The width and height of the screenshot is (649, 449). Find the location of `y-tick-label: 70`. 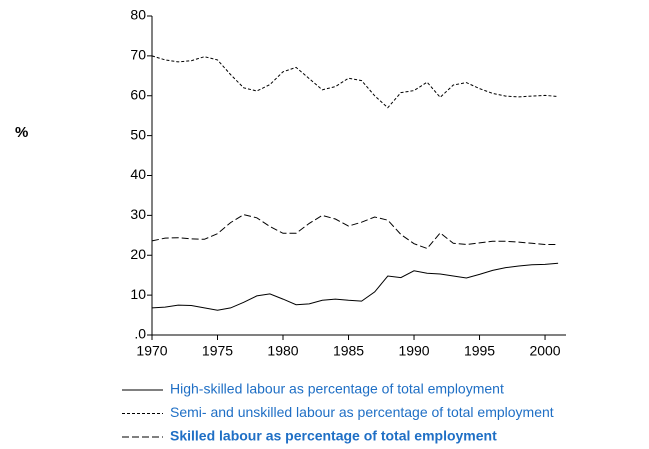

y-tick-label: 70 is located at coordinates (138, 55).